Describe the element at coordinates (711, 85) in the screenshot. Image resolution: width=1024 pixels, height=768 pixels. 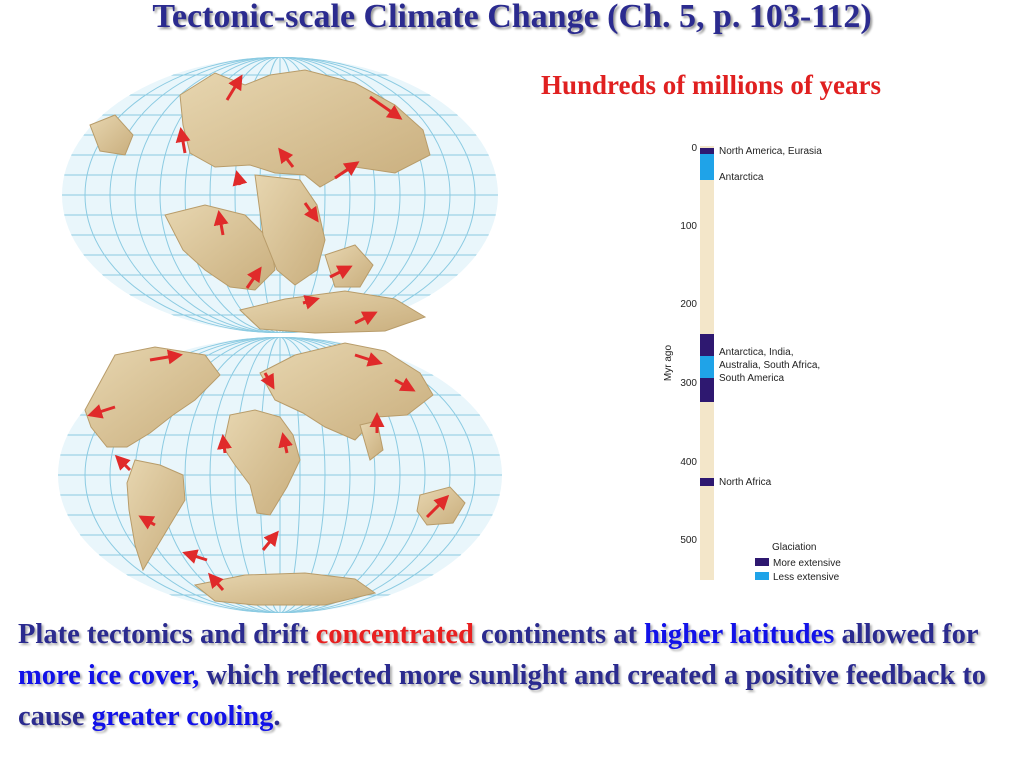
I see `slide-subtitle: Hundreds of millions of years` at that location.